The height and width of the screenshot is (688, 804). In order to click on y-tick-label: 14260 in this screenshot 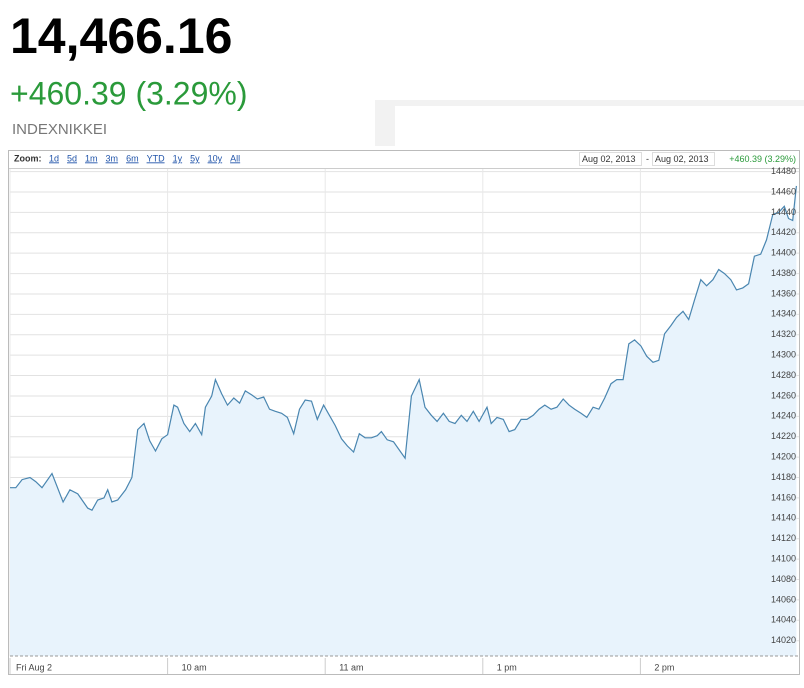, I will do `click(783, 395)`.